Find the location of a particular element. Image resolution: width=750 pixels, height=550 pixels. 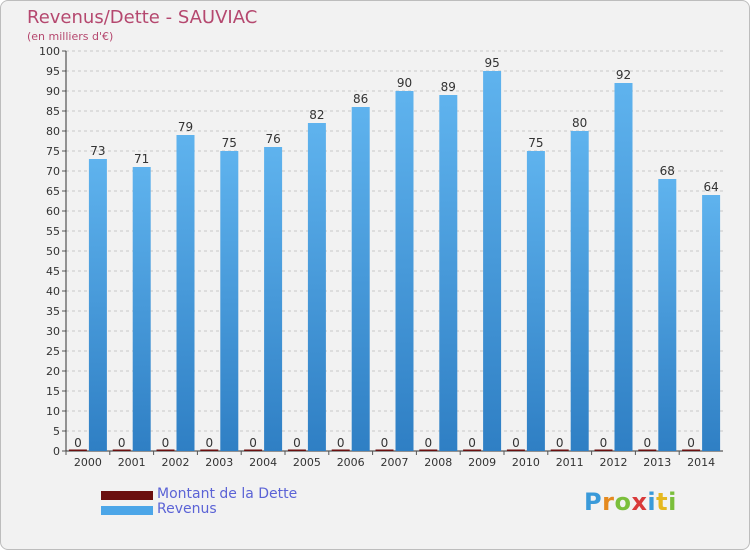

x-tick-label: 2003 is located at coordinates (219, 462).